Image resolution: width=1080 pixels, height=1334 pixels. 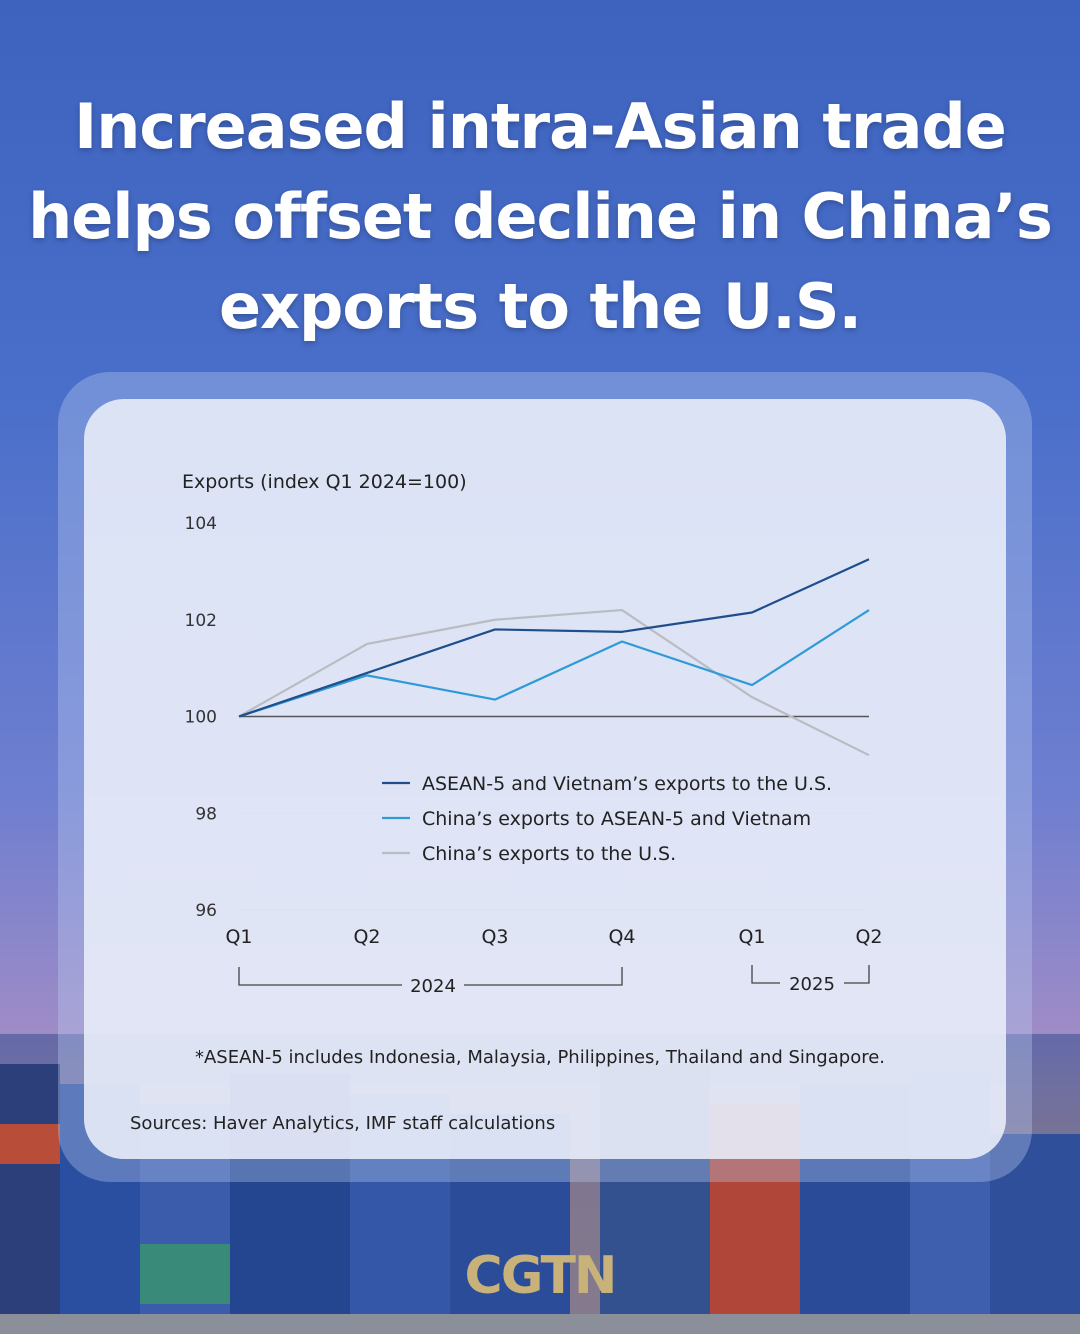 I want to click on legend-label: China’s exports to ASEAN-5 and Vietnam, so click(x=616, y=819).